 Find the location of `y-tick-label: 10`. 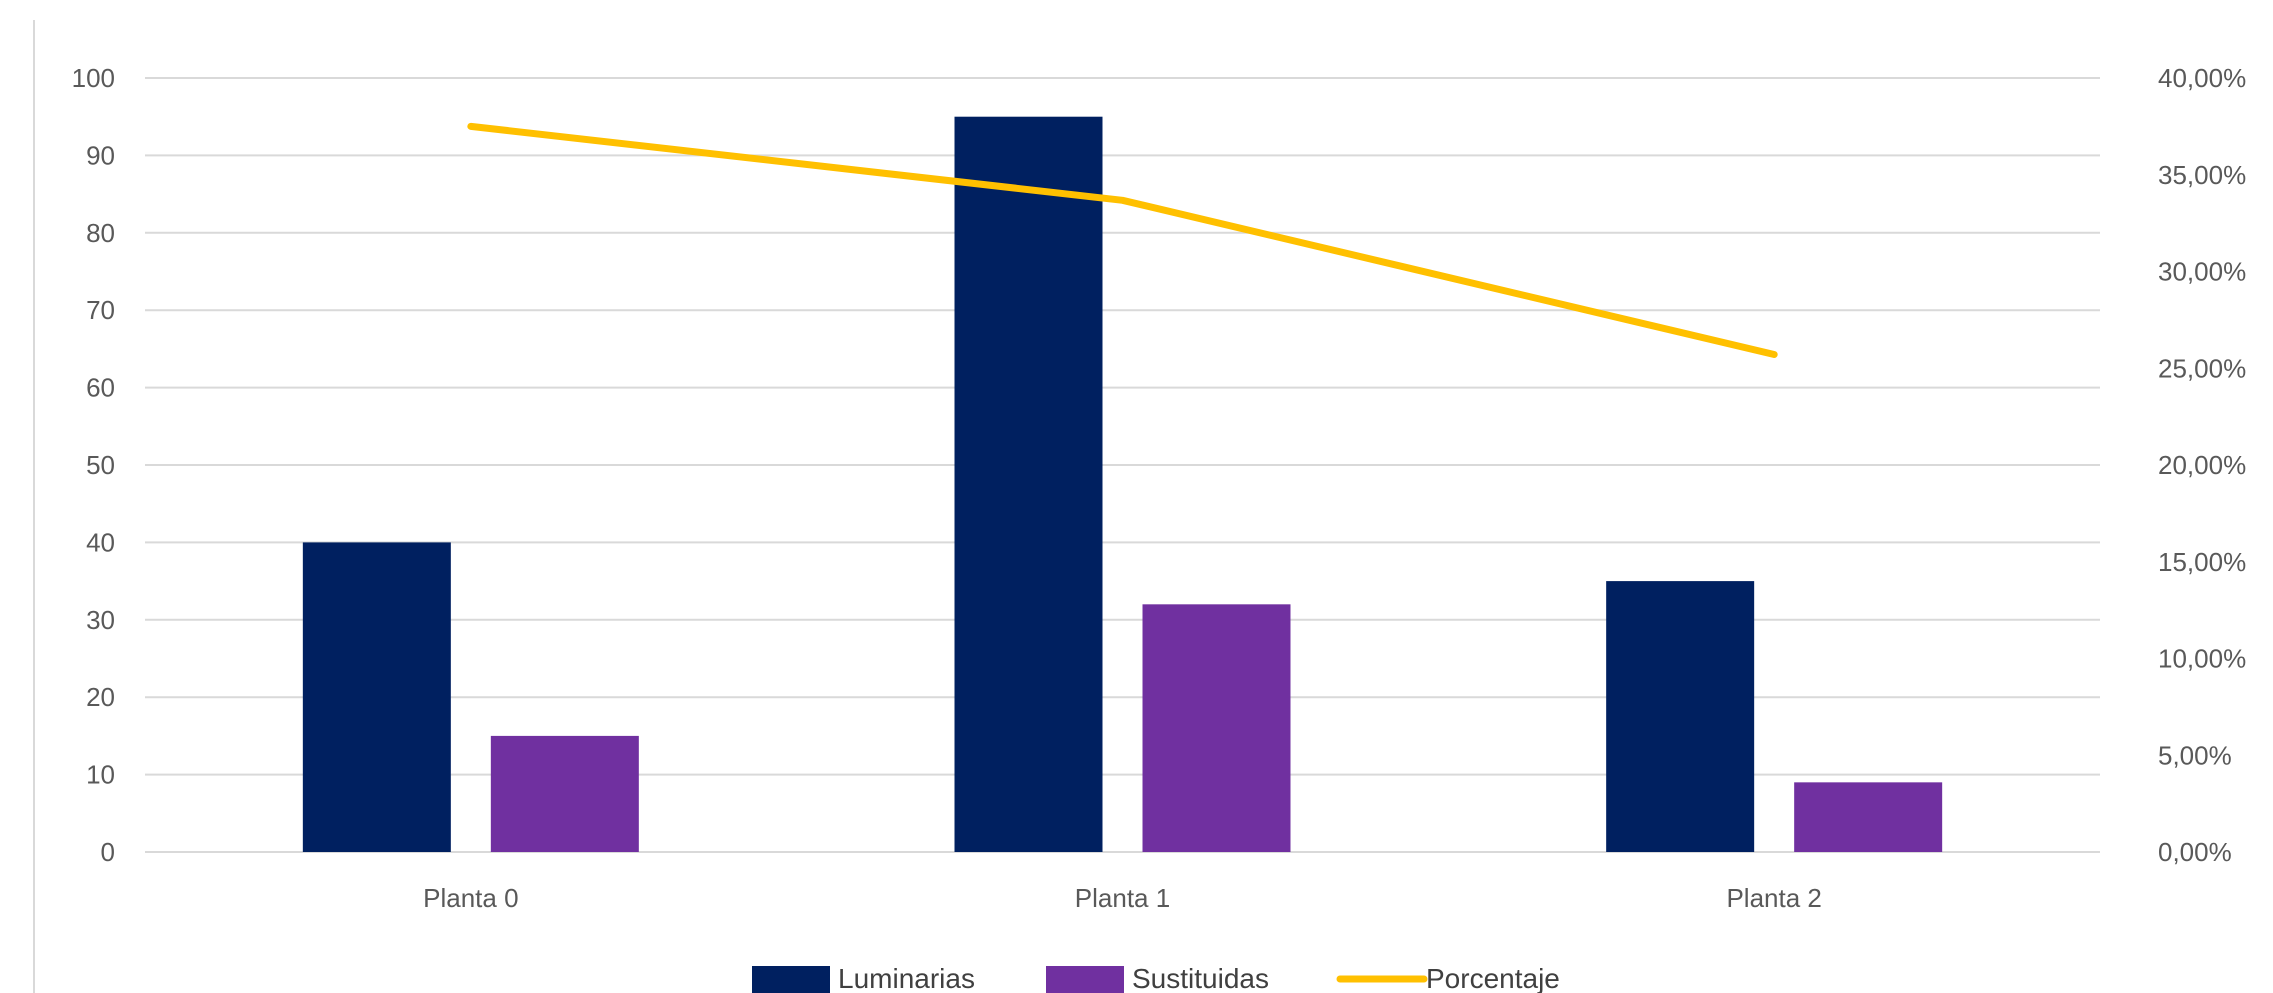

y-tick-label: 10 is located at coordinates (100, 775).